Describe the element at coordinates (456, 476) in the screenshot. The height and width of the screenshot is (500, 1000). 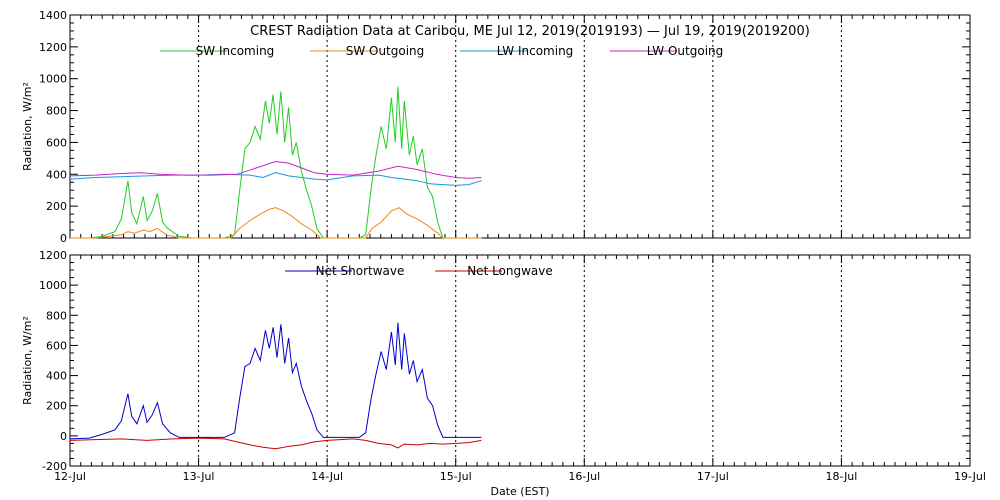
I see `x-tick-label: 15-Jul` at that location.